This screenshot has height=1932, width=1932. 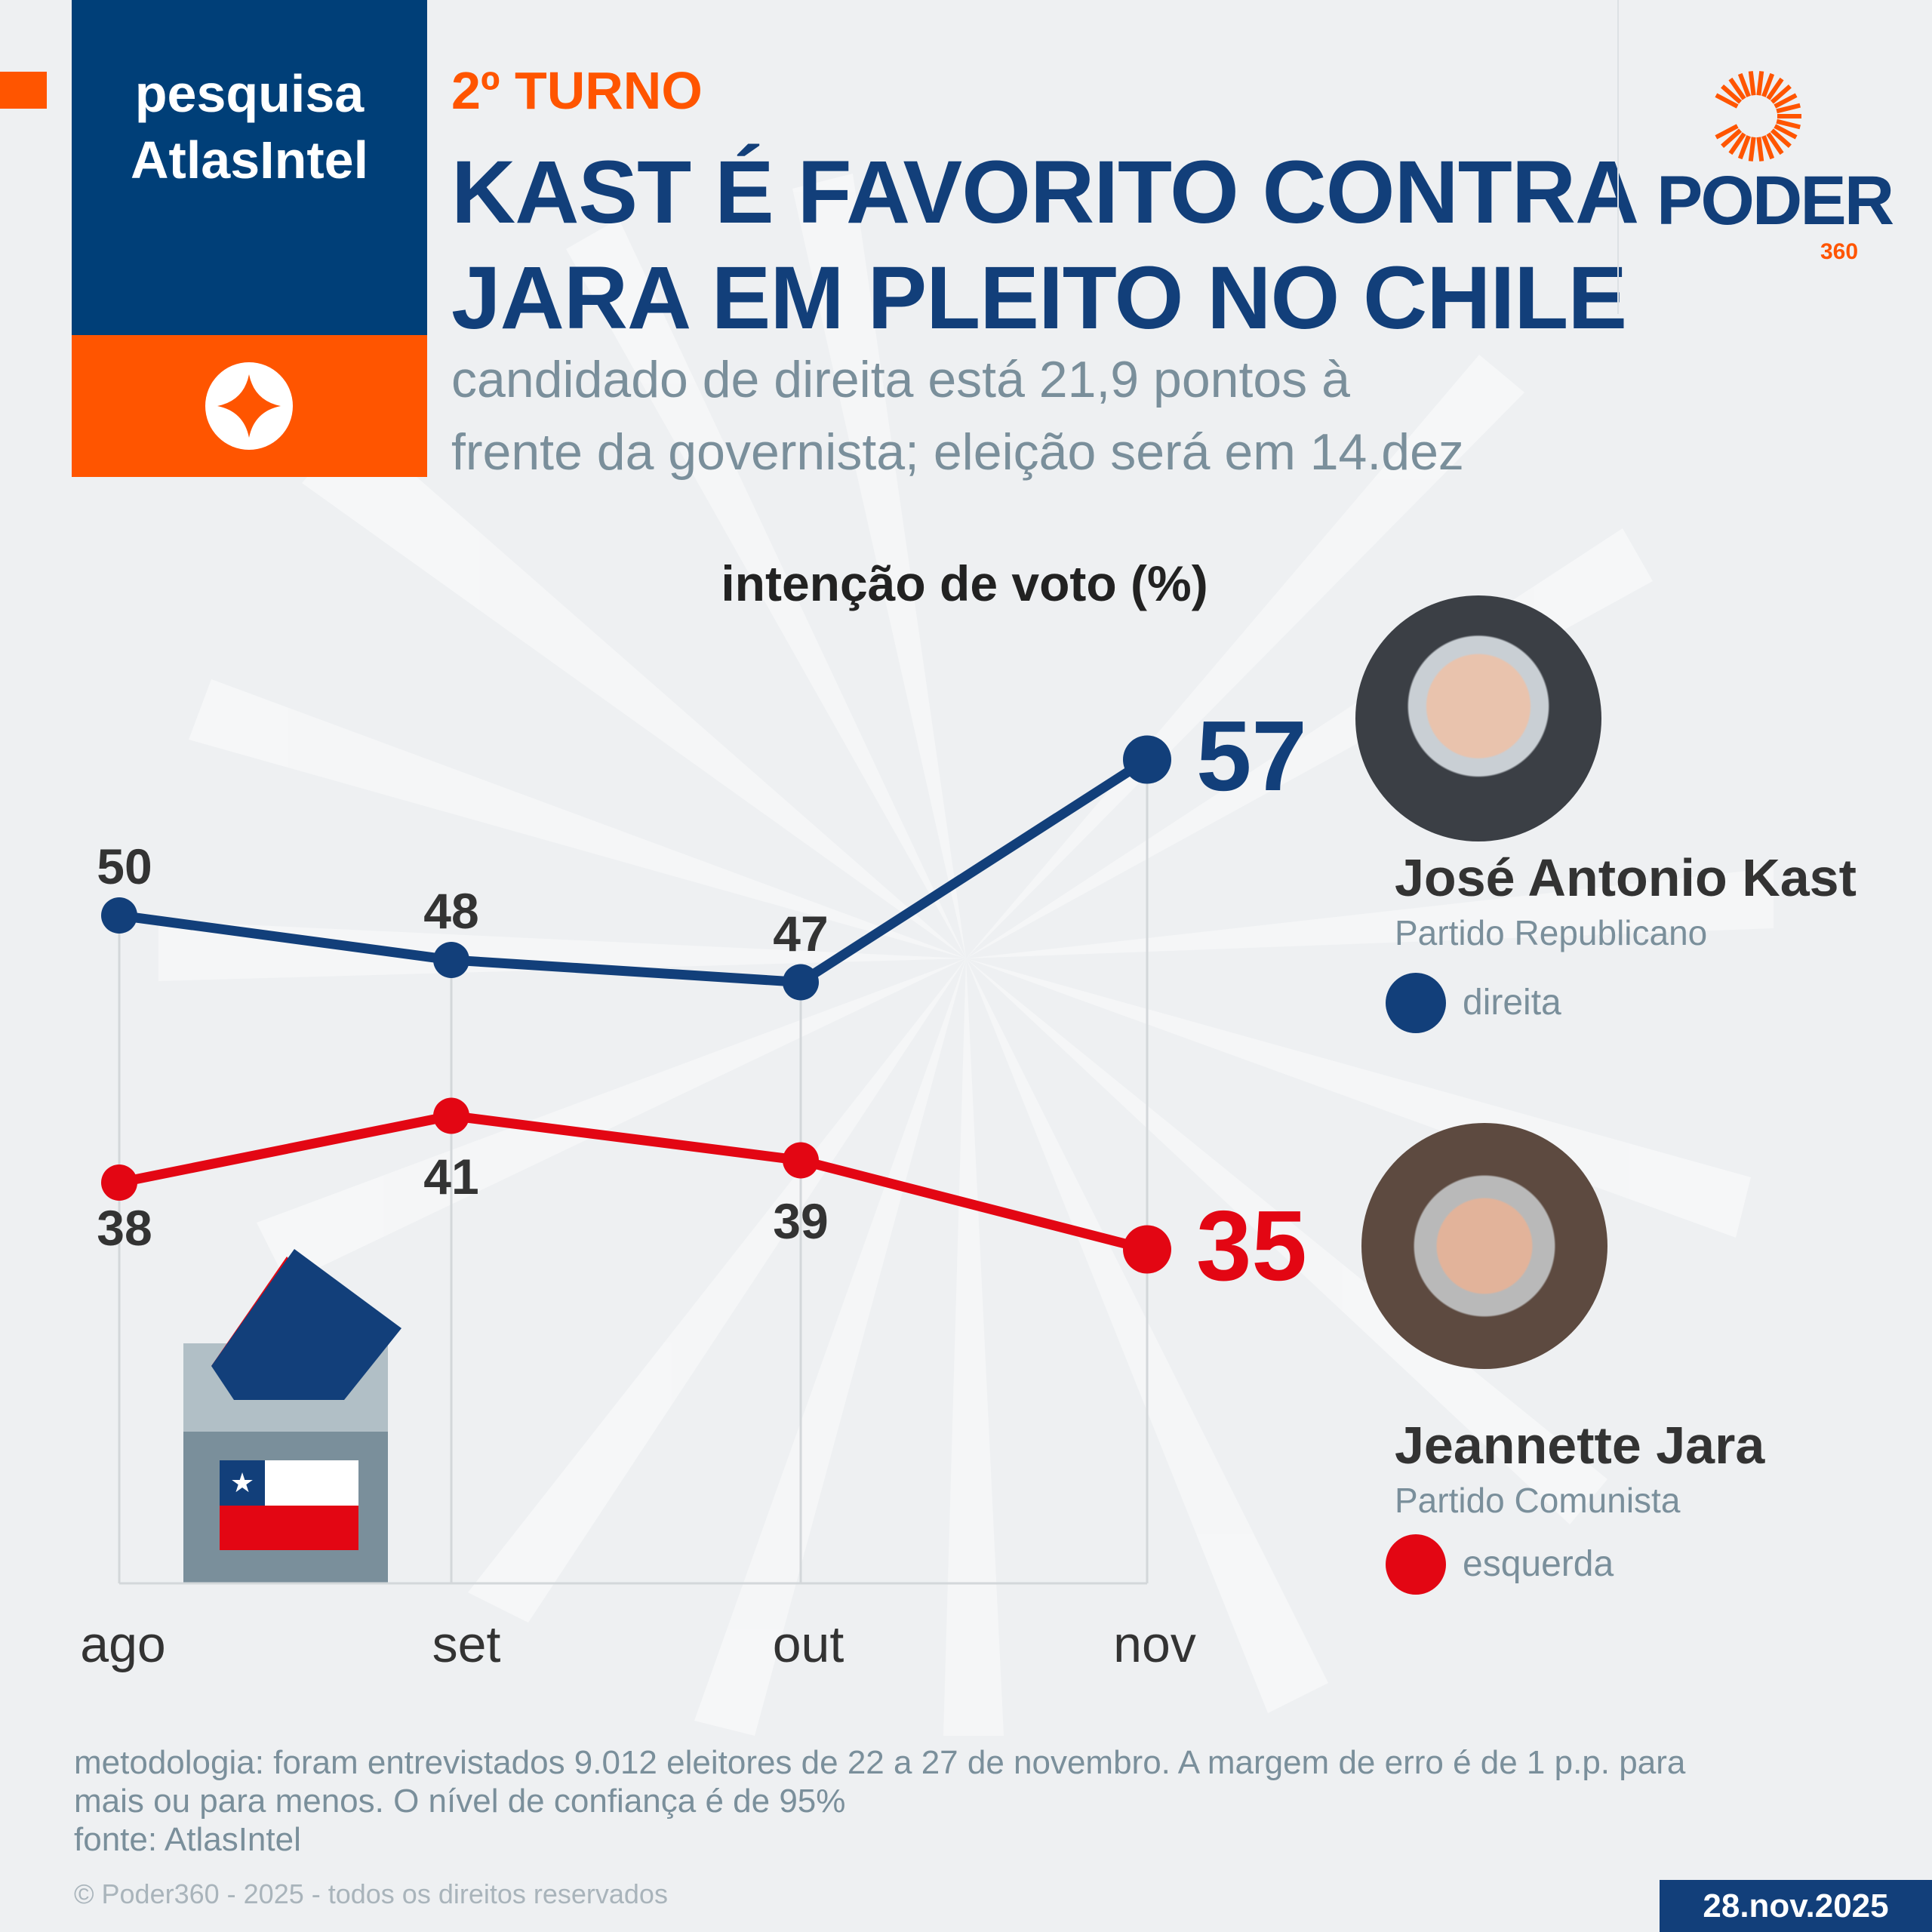 What do you see at coordinates (1154, 1644) in the screenshot?
I see `x-tick-nov: nov` at bounding box center [1154, 1644].